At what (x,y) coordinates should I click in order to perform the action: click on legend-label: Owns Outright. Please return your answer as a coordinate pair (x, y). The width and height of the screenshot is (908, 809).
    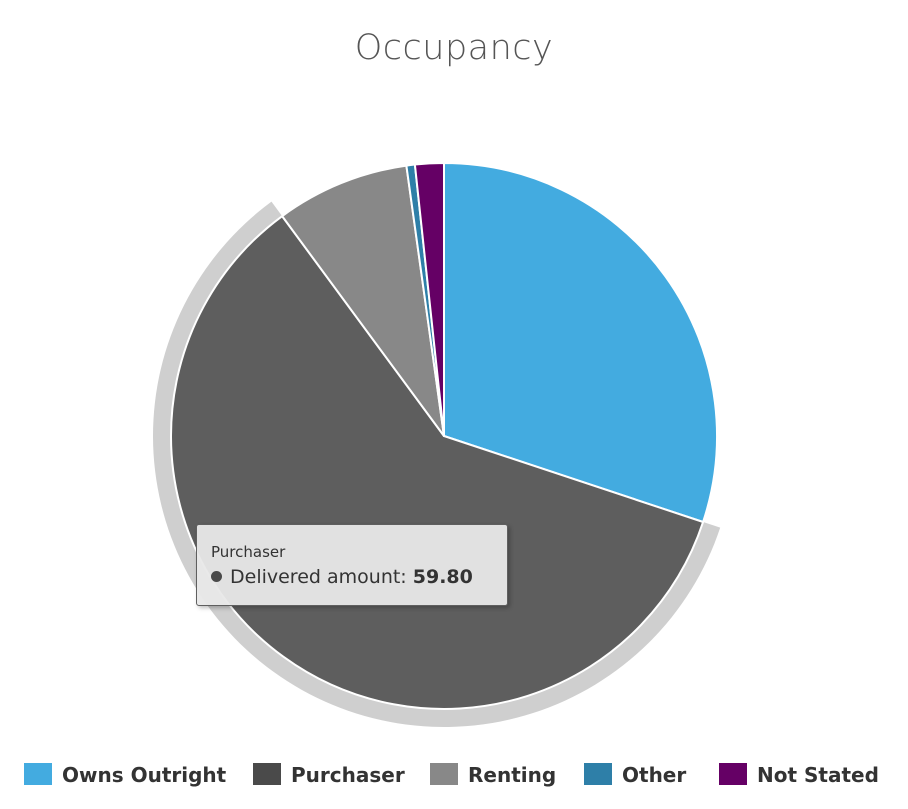
    Looking at the image, I should click on (144, 775).